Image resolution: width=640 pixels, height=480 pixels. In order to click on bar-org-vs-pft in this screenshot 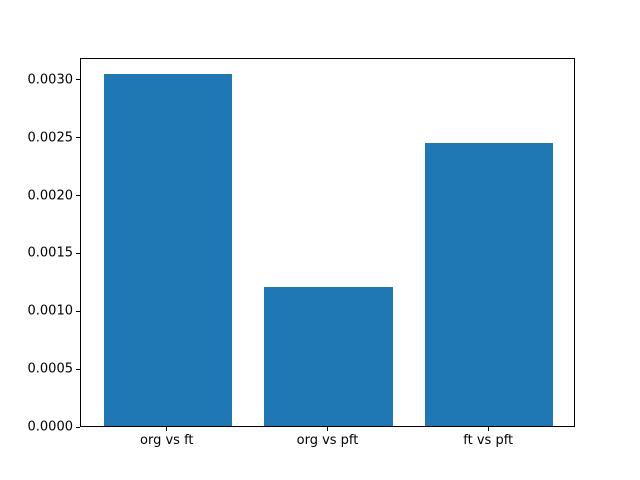, I will do `click(328, 356)`.